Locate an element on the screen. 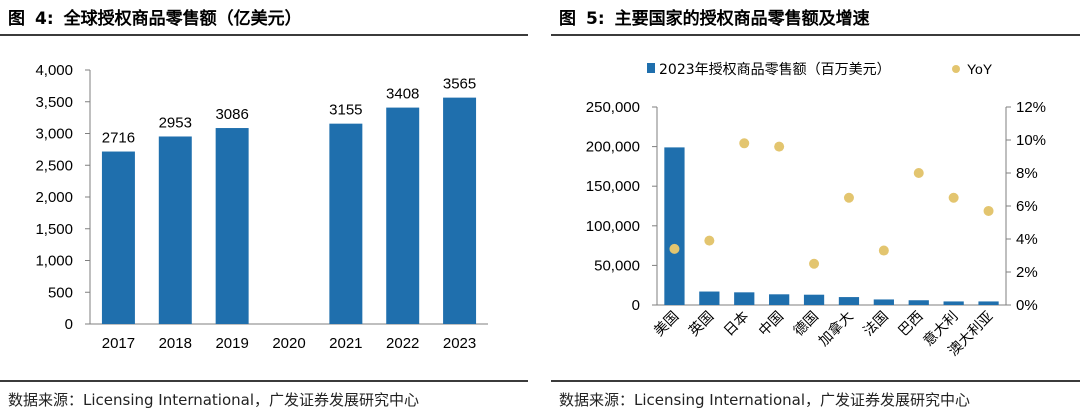 The image size is (1080, 419). x-tick-label: 加拿大 is located at coordinates (836, 329).